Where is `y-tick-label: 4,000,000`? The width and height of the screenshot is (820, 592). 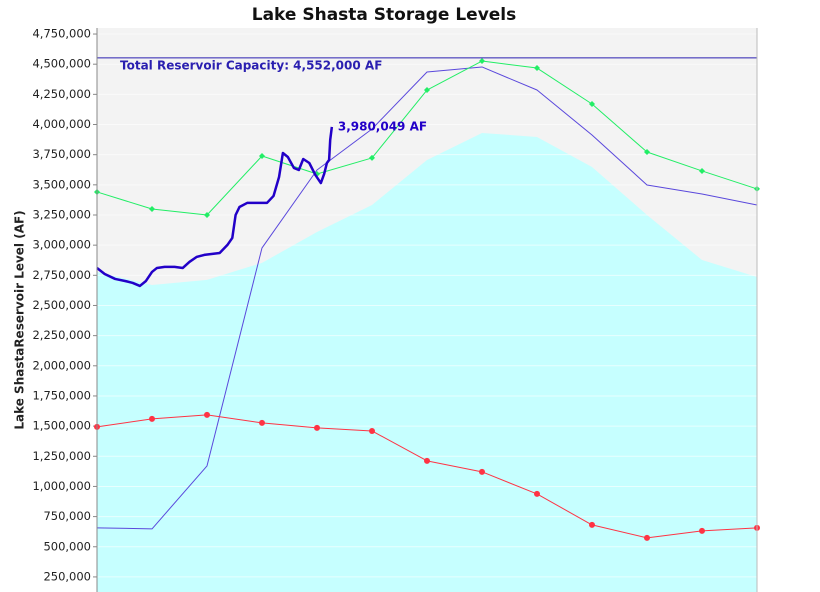 y-tick-label: 4,000,000 is located at coordinates (61, 124).